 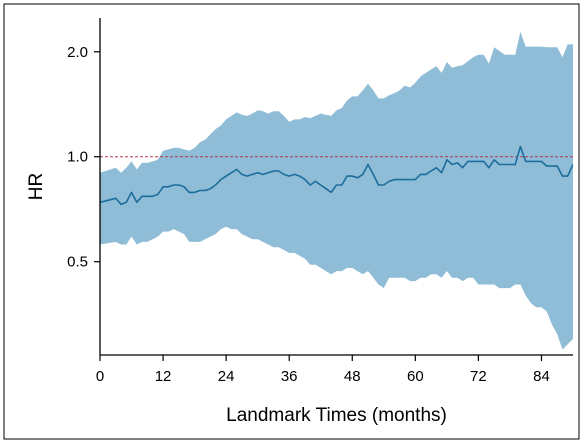 What do you see at coordinates (226, 376) in the screenshot?
I see `x-tick-label: 24` at bounding box center [226, 376].